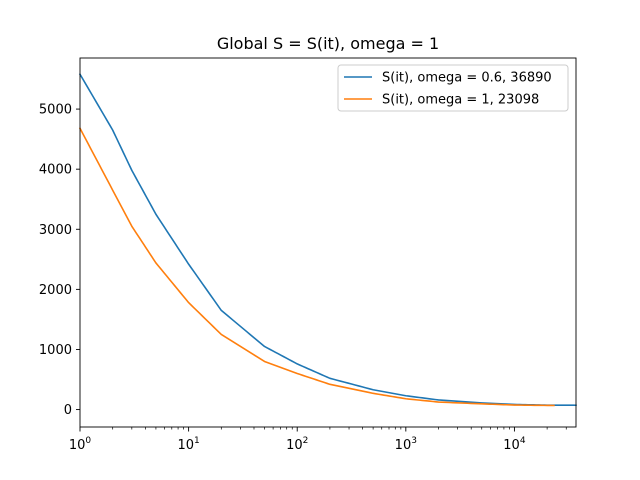 Image resolution: width=640 pixels, height=480 pixels. What do you see at coordinates (467, 78) in the screenshot?
I see `legend-label-1: S(it), omega = 0.6, 36890` at bounding box center [467, 78].